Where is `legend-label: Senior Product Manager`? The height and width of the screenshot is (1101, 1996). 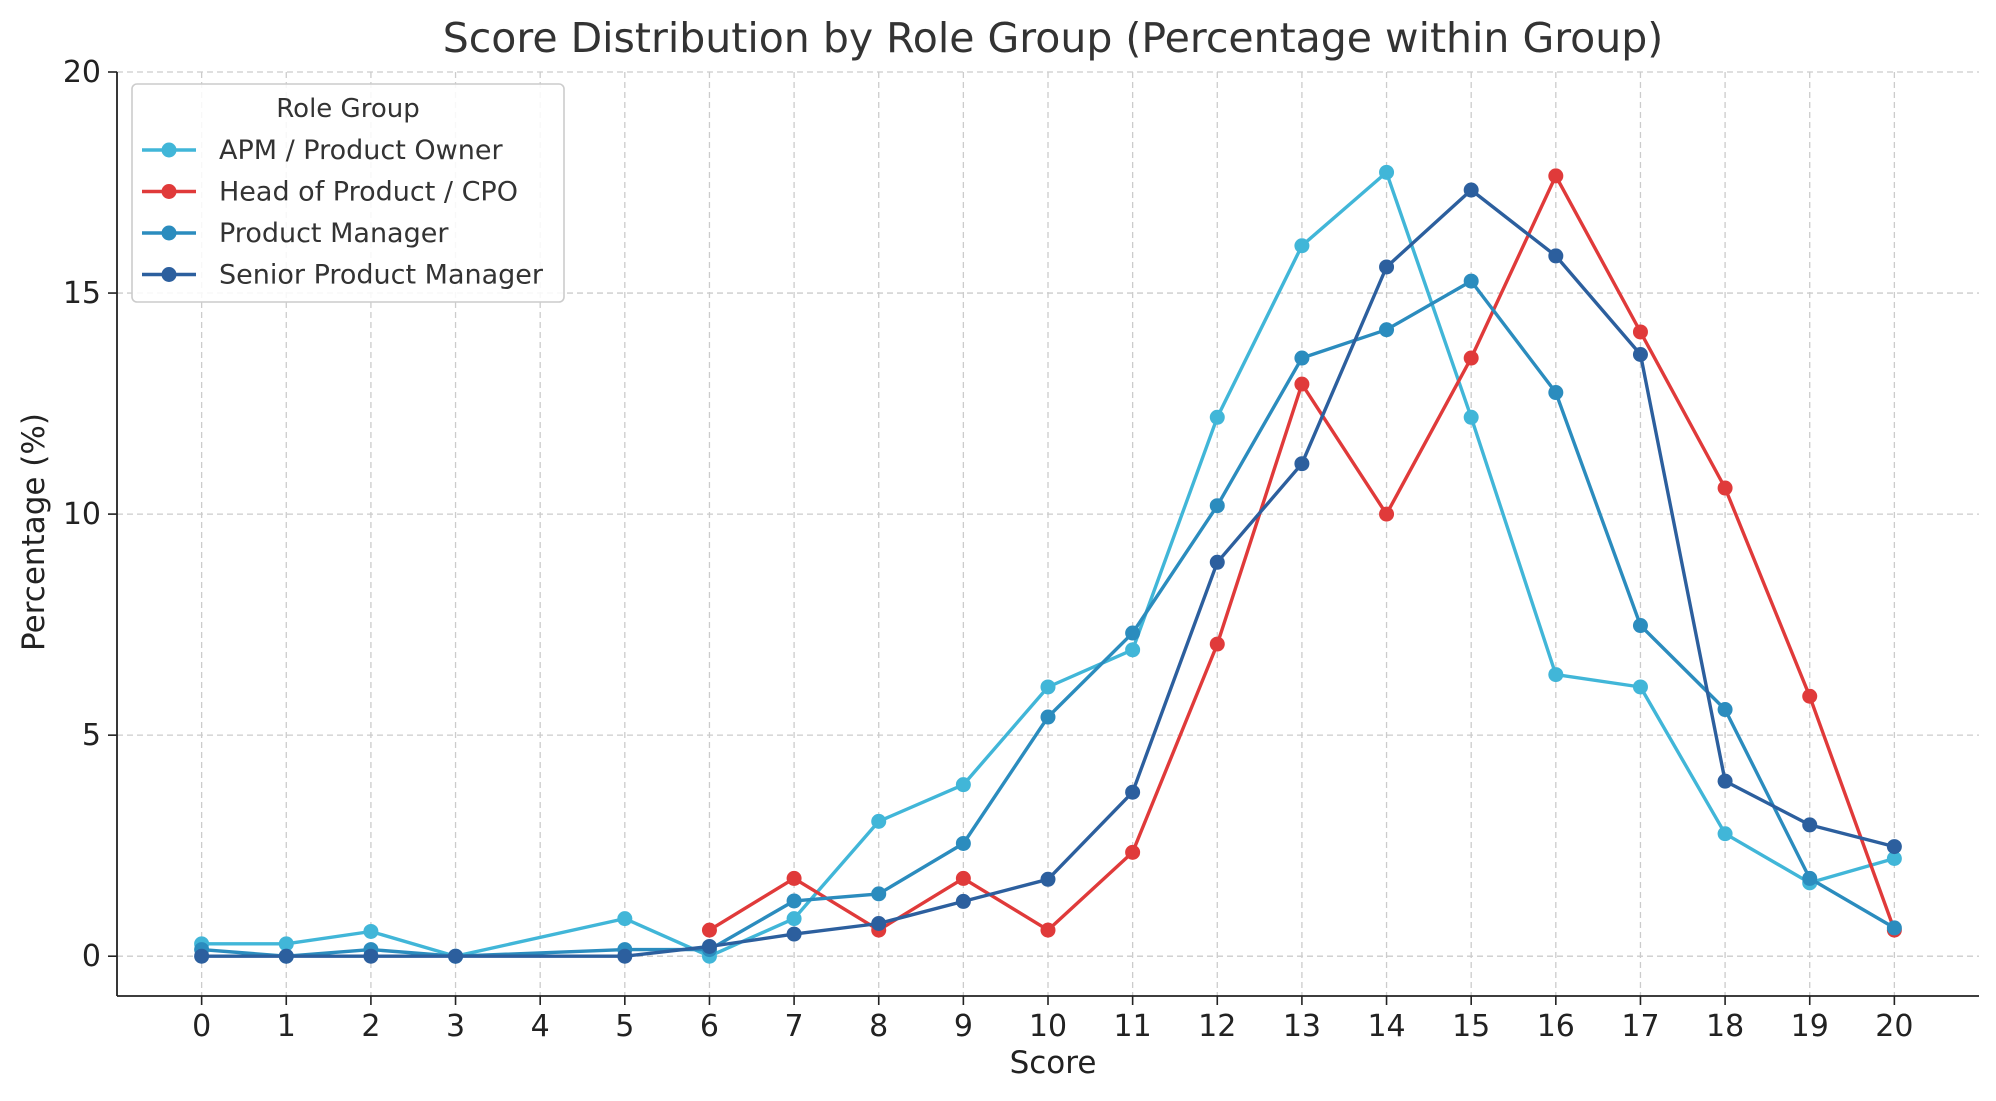
legend-label: Senior Product Manager is located at coordinates (381, 275).